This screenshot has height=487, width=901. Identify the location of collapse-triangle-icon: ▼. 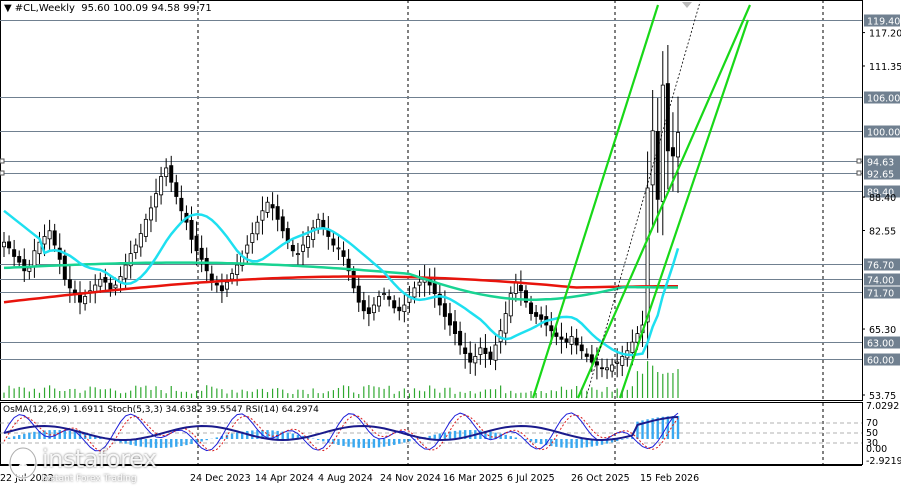
(8, 8).